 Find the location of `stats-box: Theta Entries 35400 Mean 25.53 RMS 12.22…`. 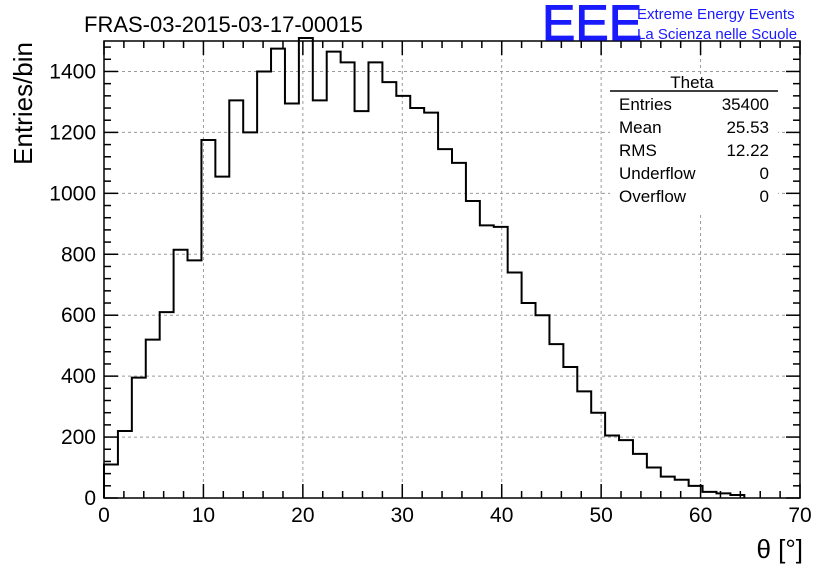

stats-box: Theta Entries 35400 Mean 25.53 RMS 12.22… is located at coordinates (694, 143).